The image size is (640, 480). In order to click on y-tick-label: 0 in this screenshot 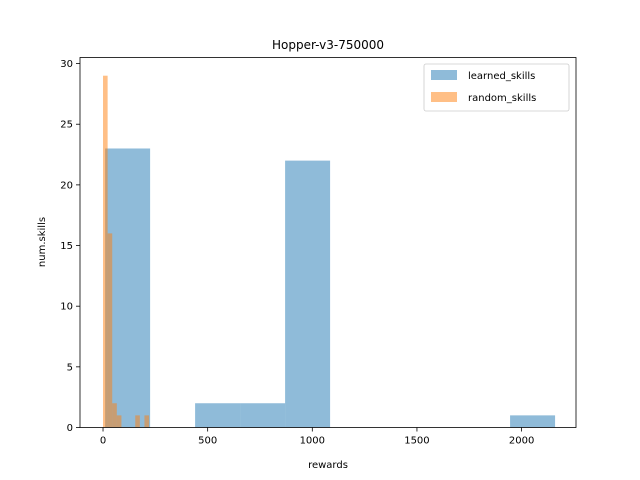, I will do `click(70, 428)`.